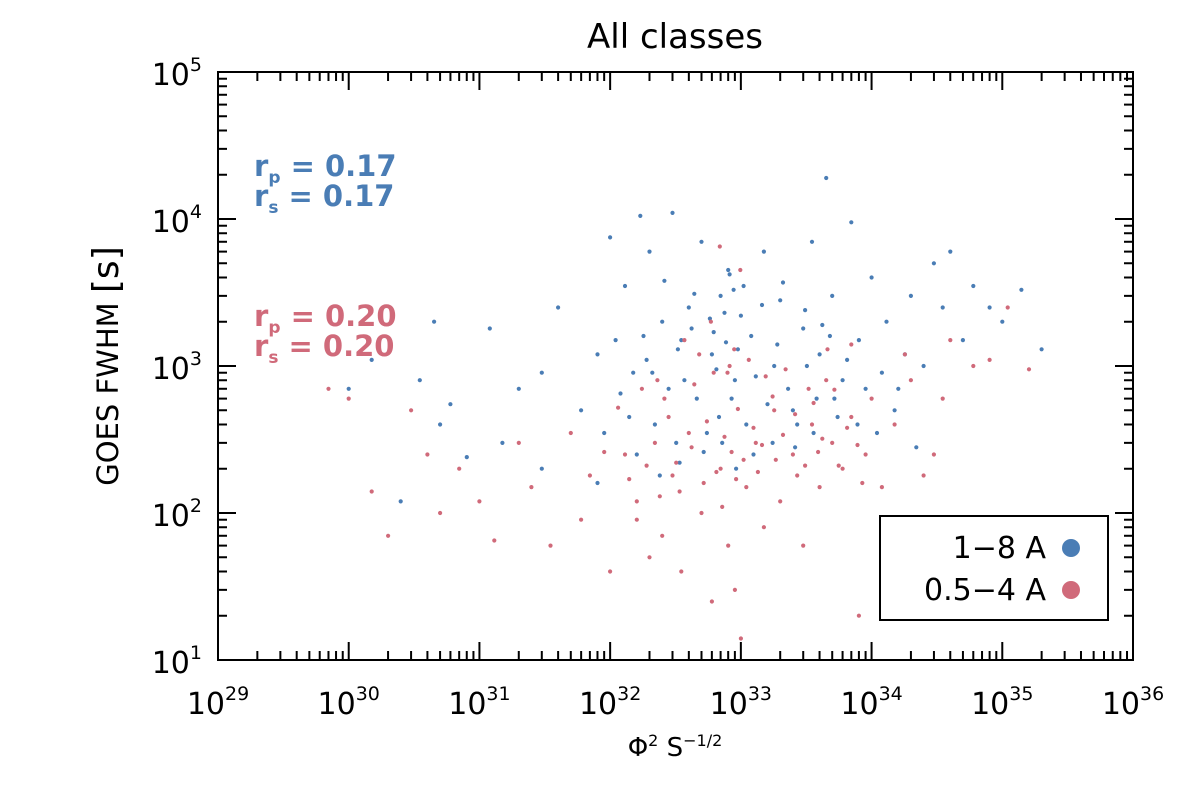  Describe the element at coordinates (196, 359) in the screenshot. I see `y-tick-exp: 3` at that location.